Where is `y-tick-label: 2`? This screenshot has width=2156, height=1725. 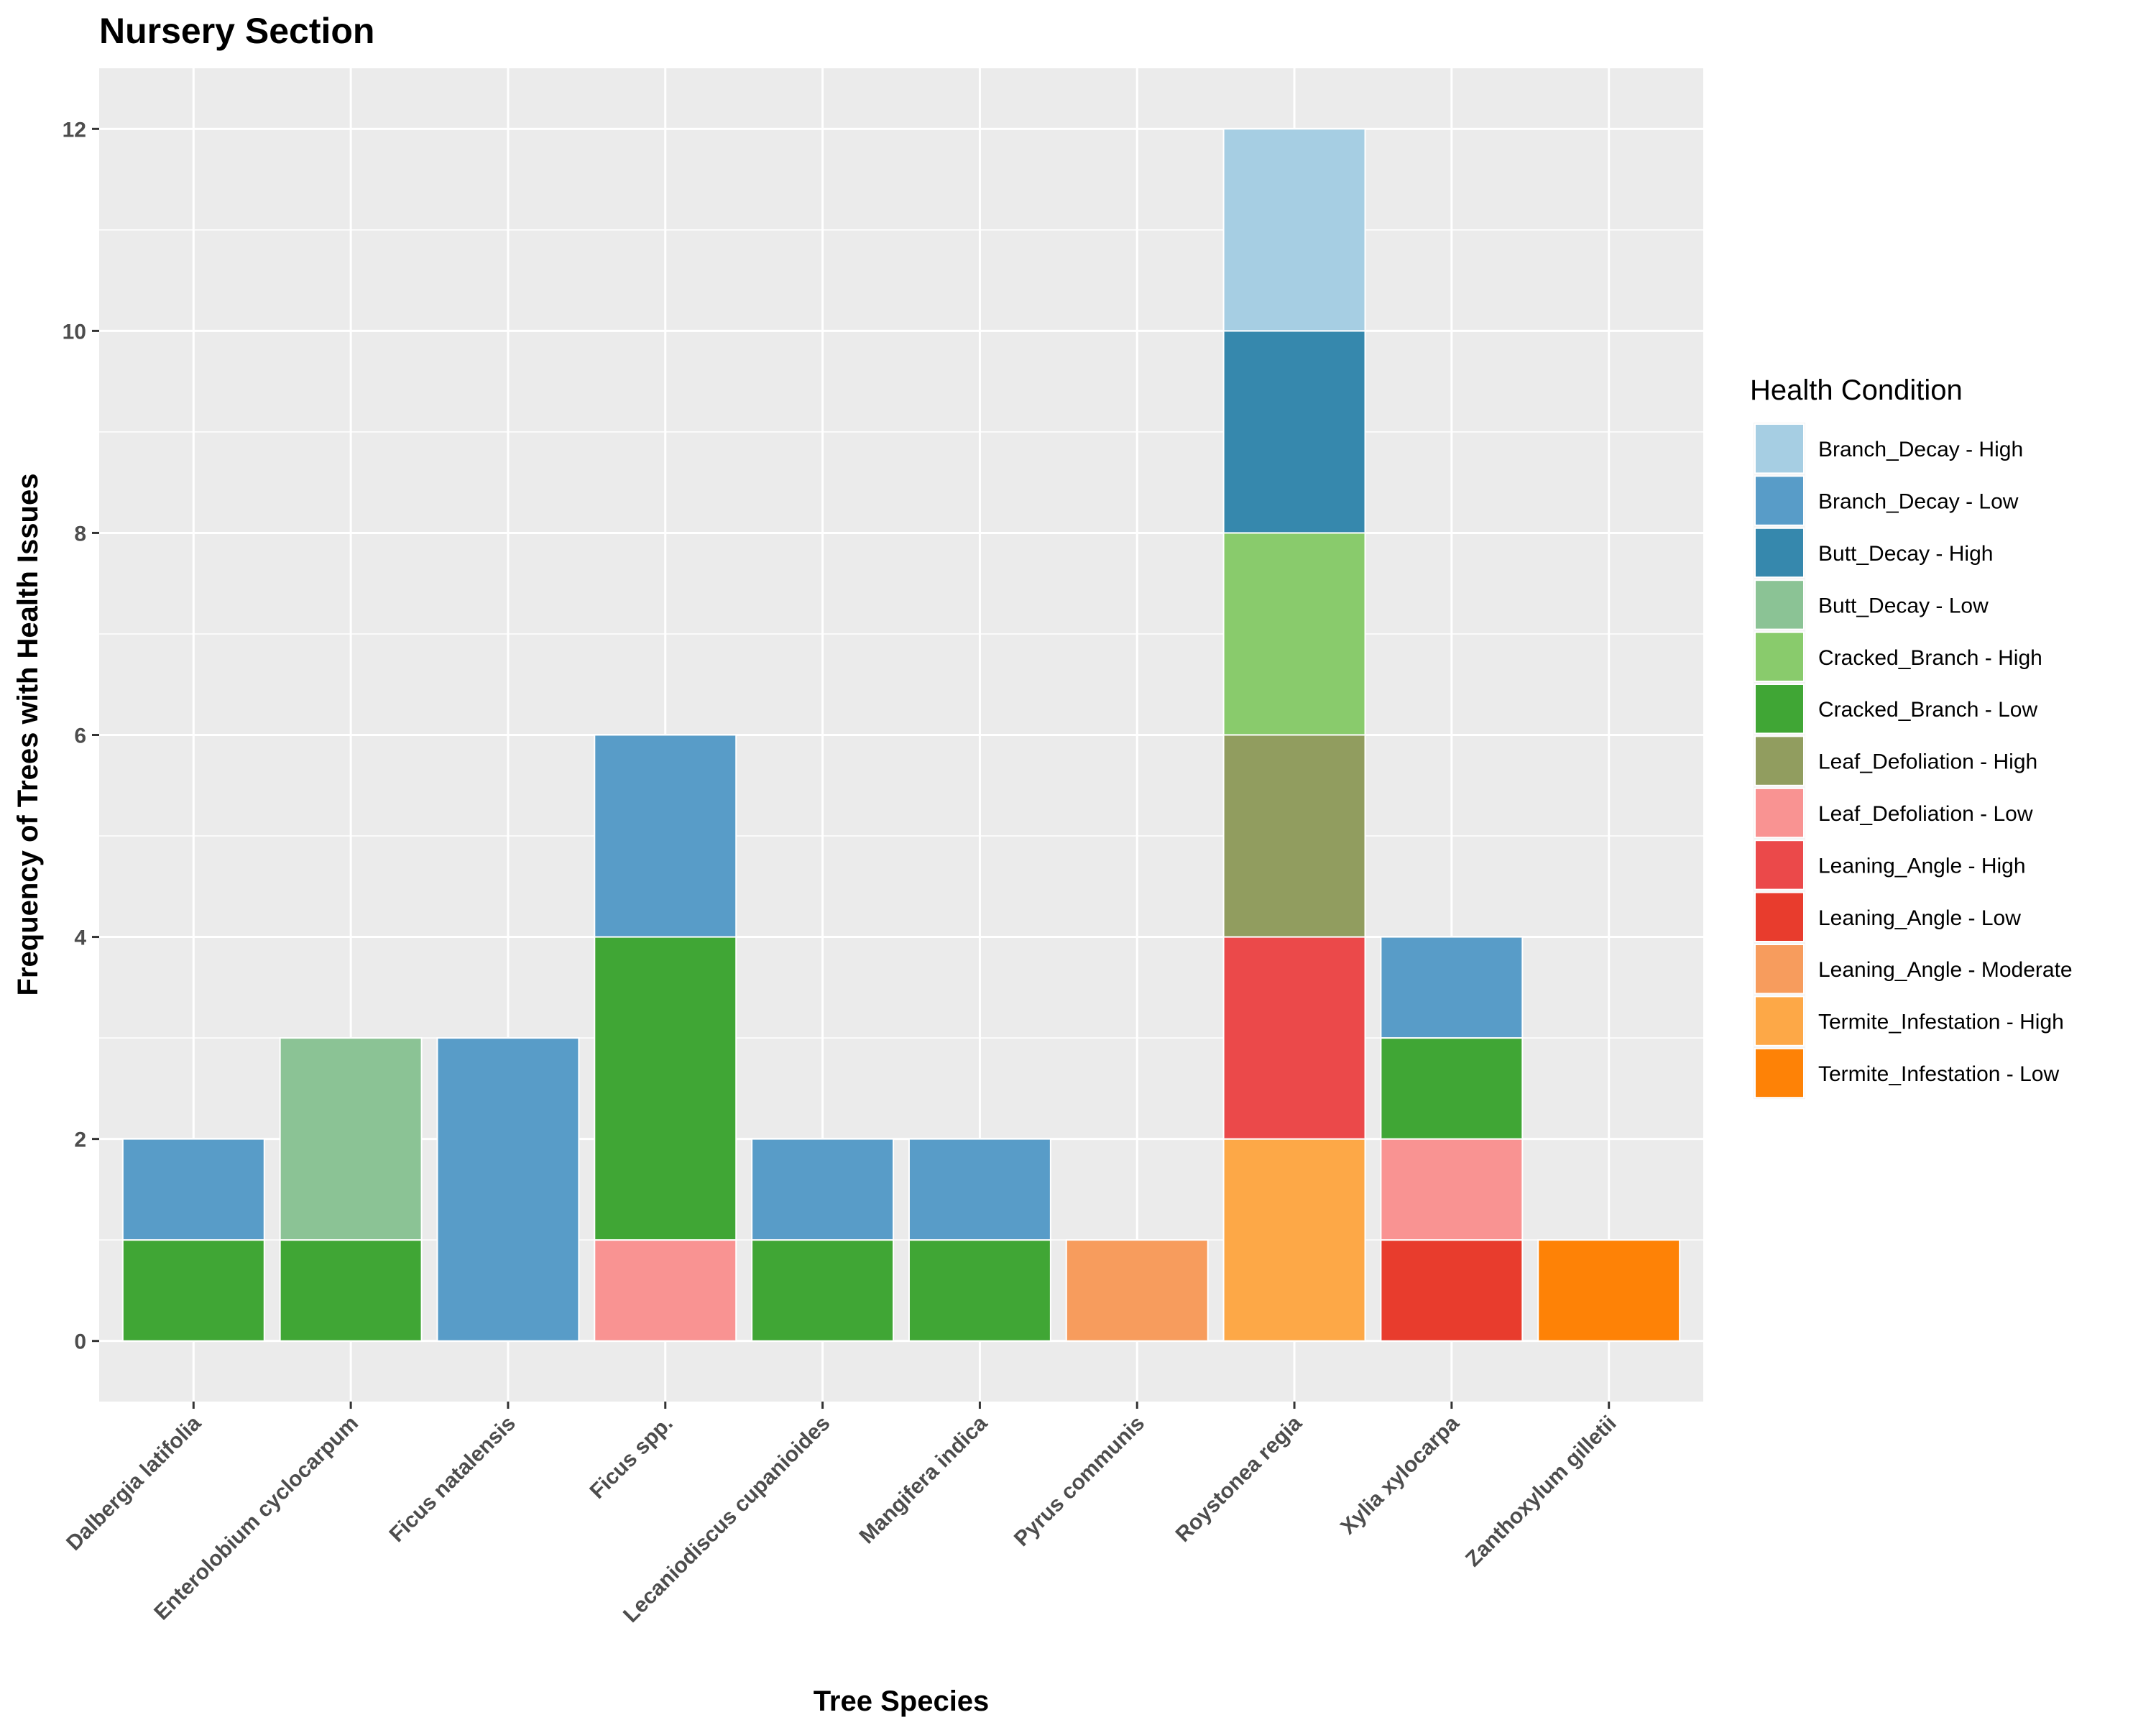 y-tick-label: 2 is located at coordinates (80, 1140).